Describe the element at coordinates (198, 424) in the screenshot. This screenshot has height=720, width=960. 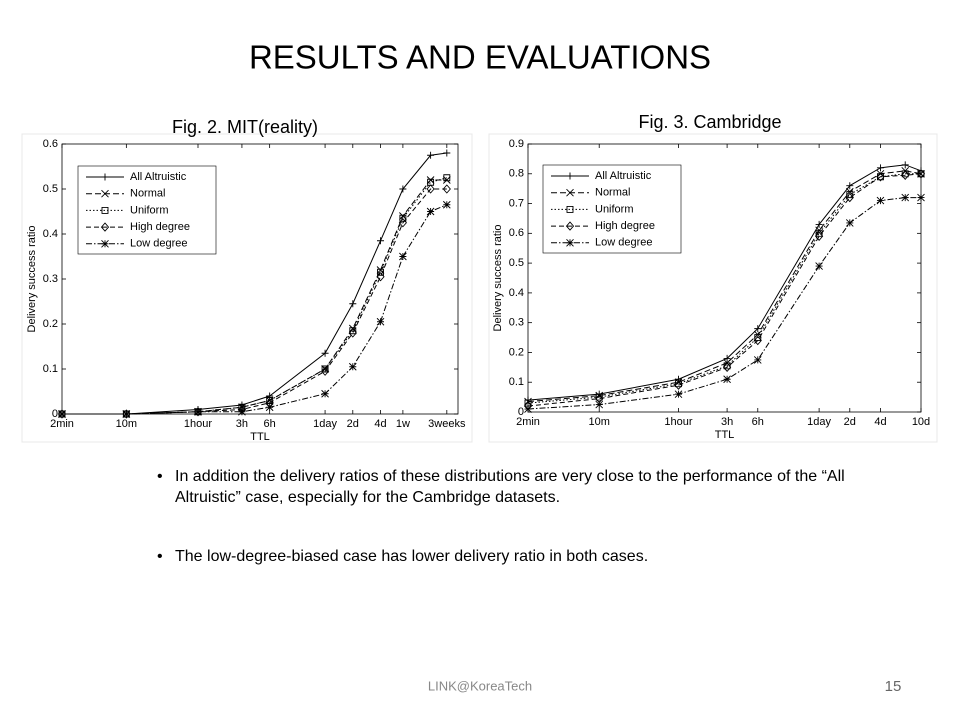
I see `x-tick-label: 1hour` at that location.